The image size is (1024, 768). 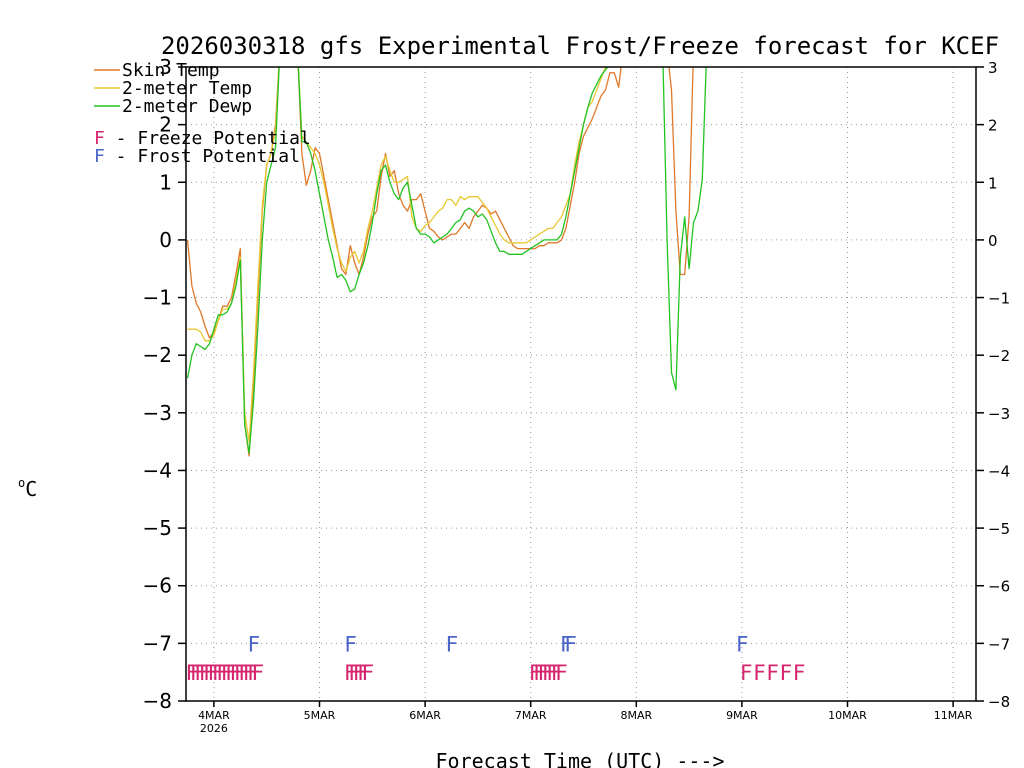 I want to click on legend-skin-label: Skin Temp, so click(x=171, y=70).